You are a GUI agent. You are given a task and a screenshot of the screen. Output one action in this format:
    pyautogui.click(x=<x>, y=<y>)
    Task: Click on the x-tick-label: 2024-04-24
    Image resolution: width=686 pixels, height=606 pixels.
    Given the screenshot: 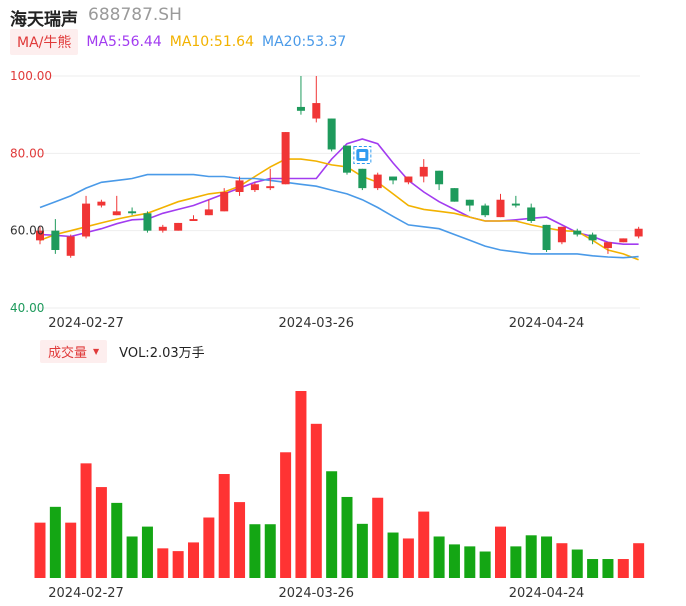 What is the action you would take?
    pyautogui.click(x=547, y=593)
    